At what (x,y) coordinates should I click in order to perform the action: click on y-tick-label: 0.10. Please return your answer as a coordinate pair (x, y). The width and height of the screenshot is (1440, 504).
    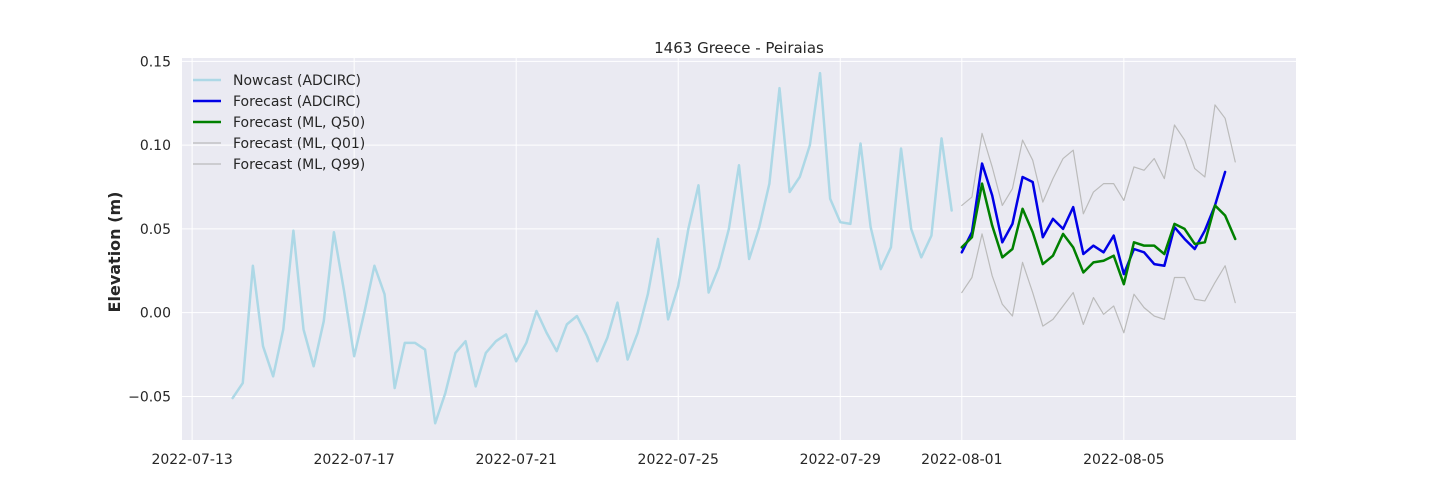
    Looking at the image, I should click on (155, 146).